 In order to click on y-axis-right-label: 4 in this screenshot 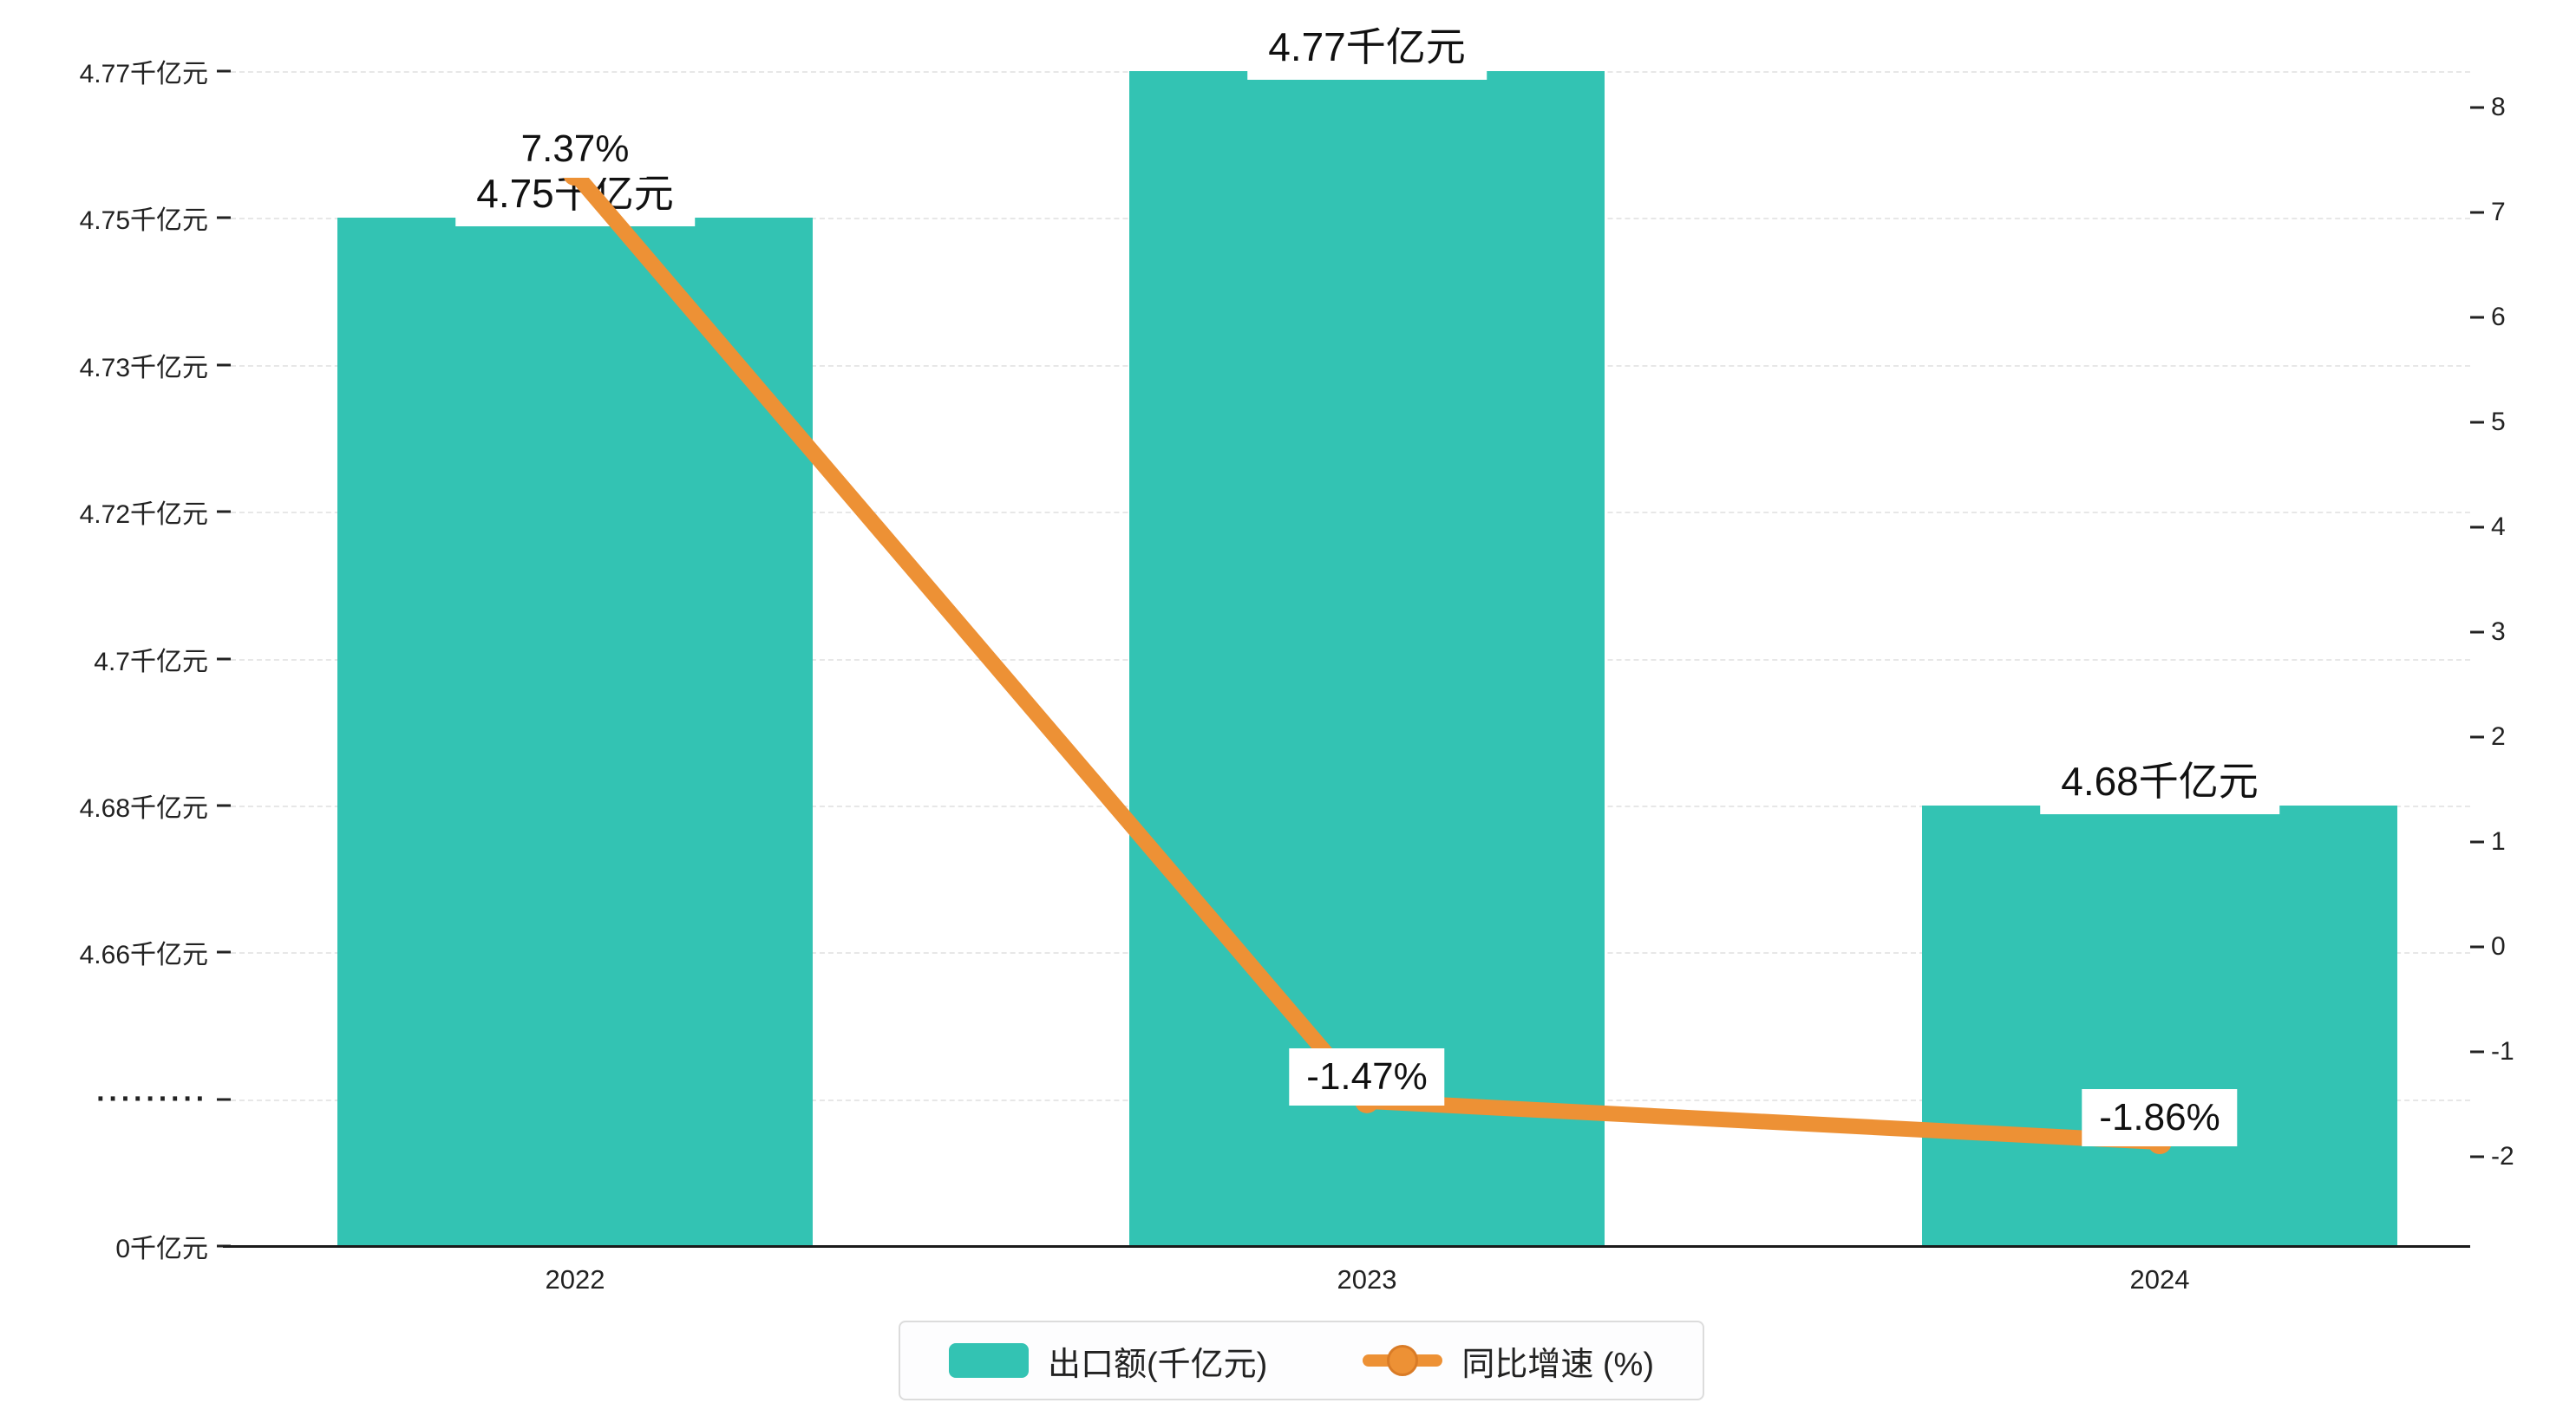, I will do `click(2498, 526)`.